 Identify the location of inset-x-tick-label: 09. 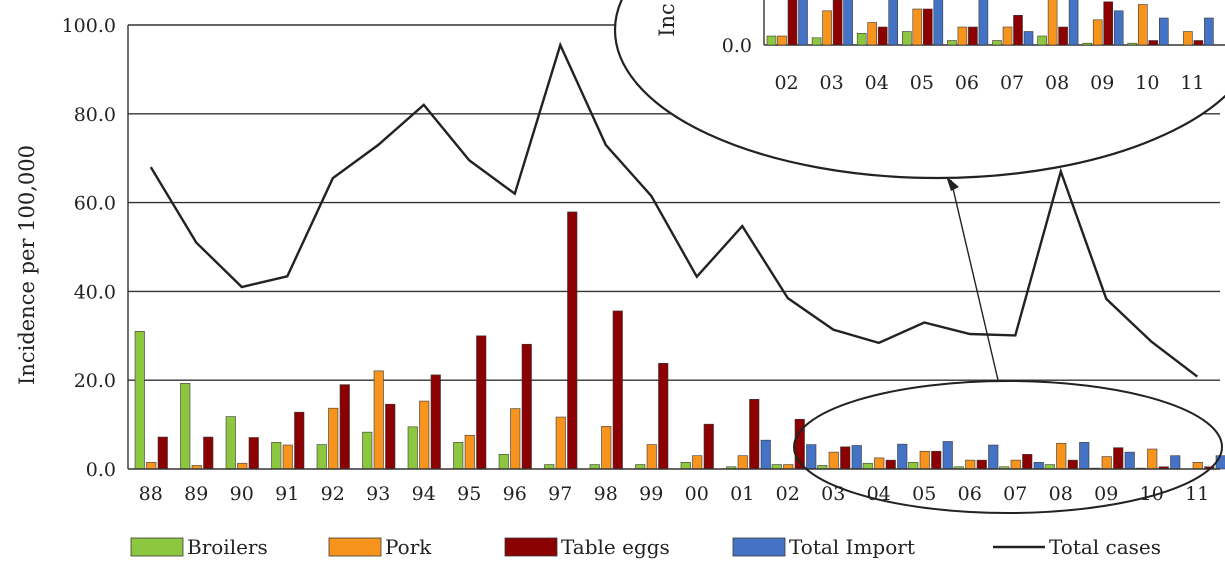
(1102, 83).